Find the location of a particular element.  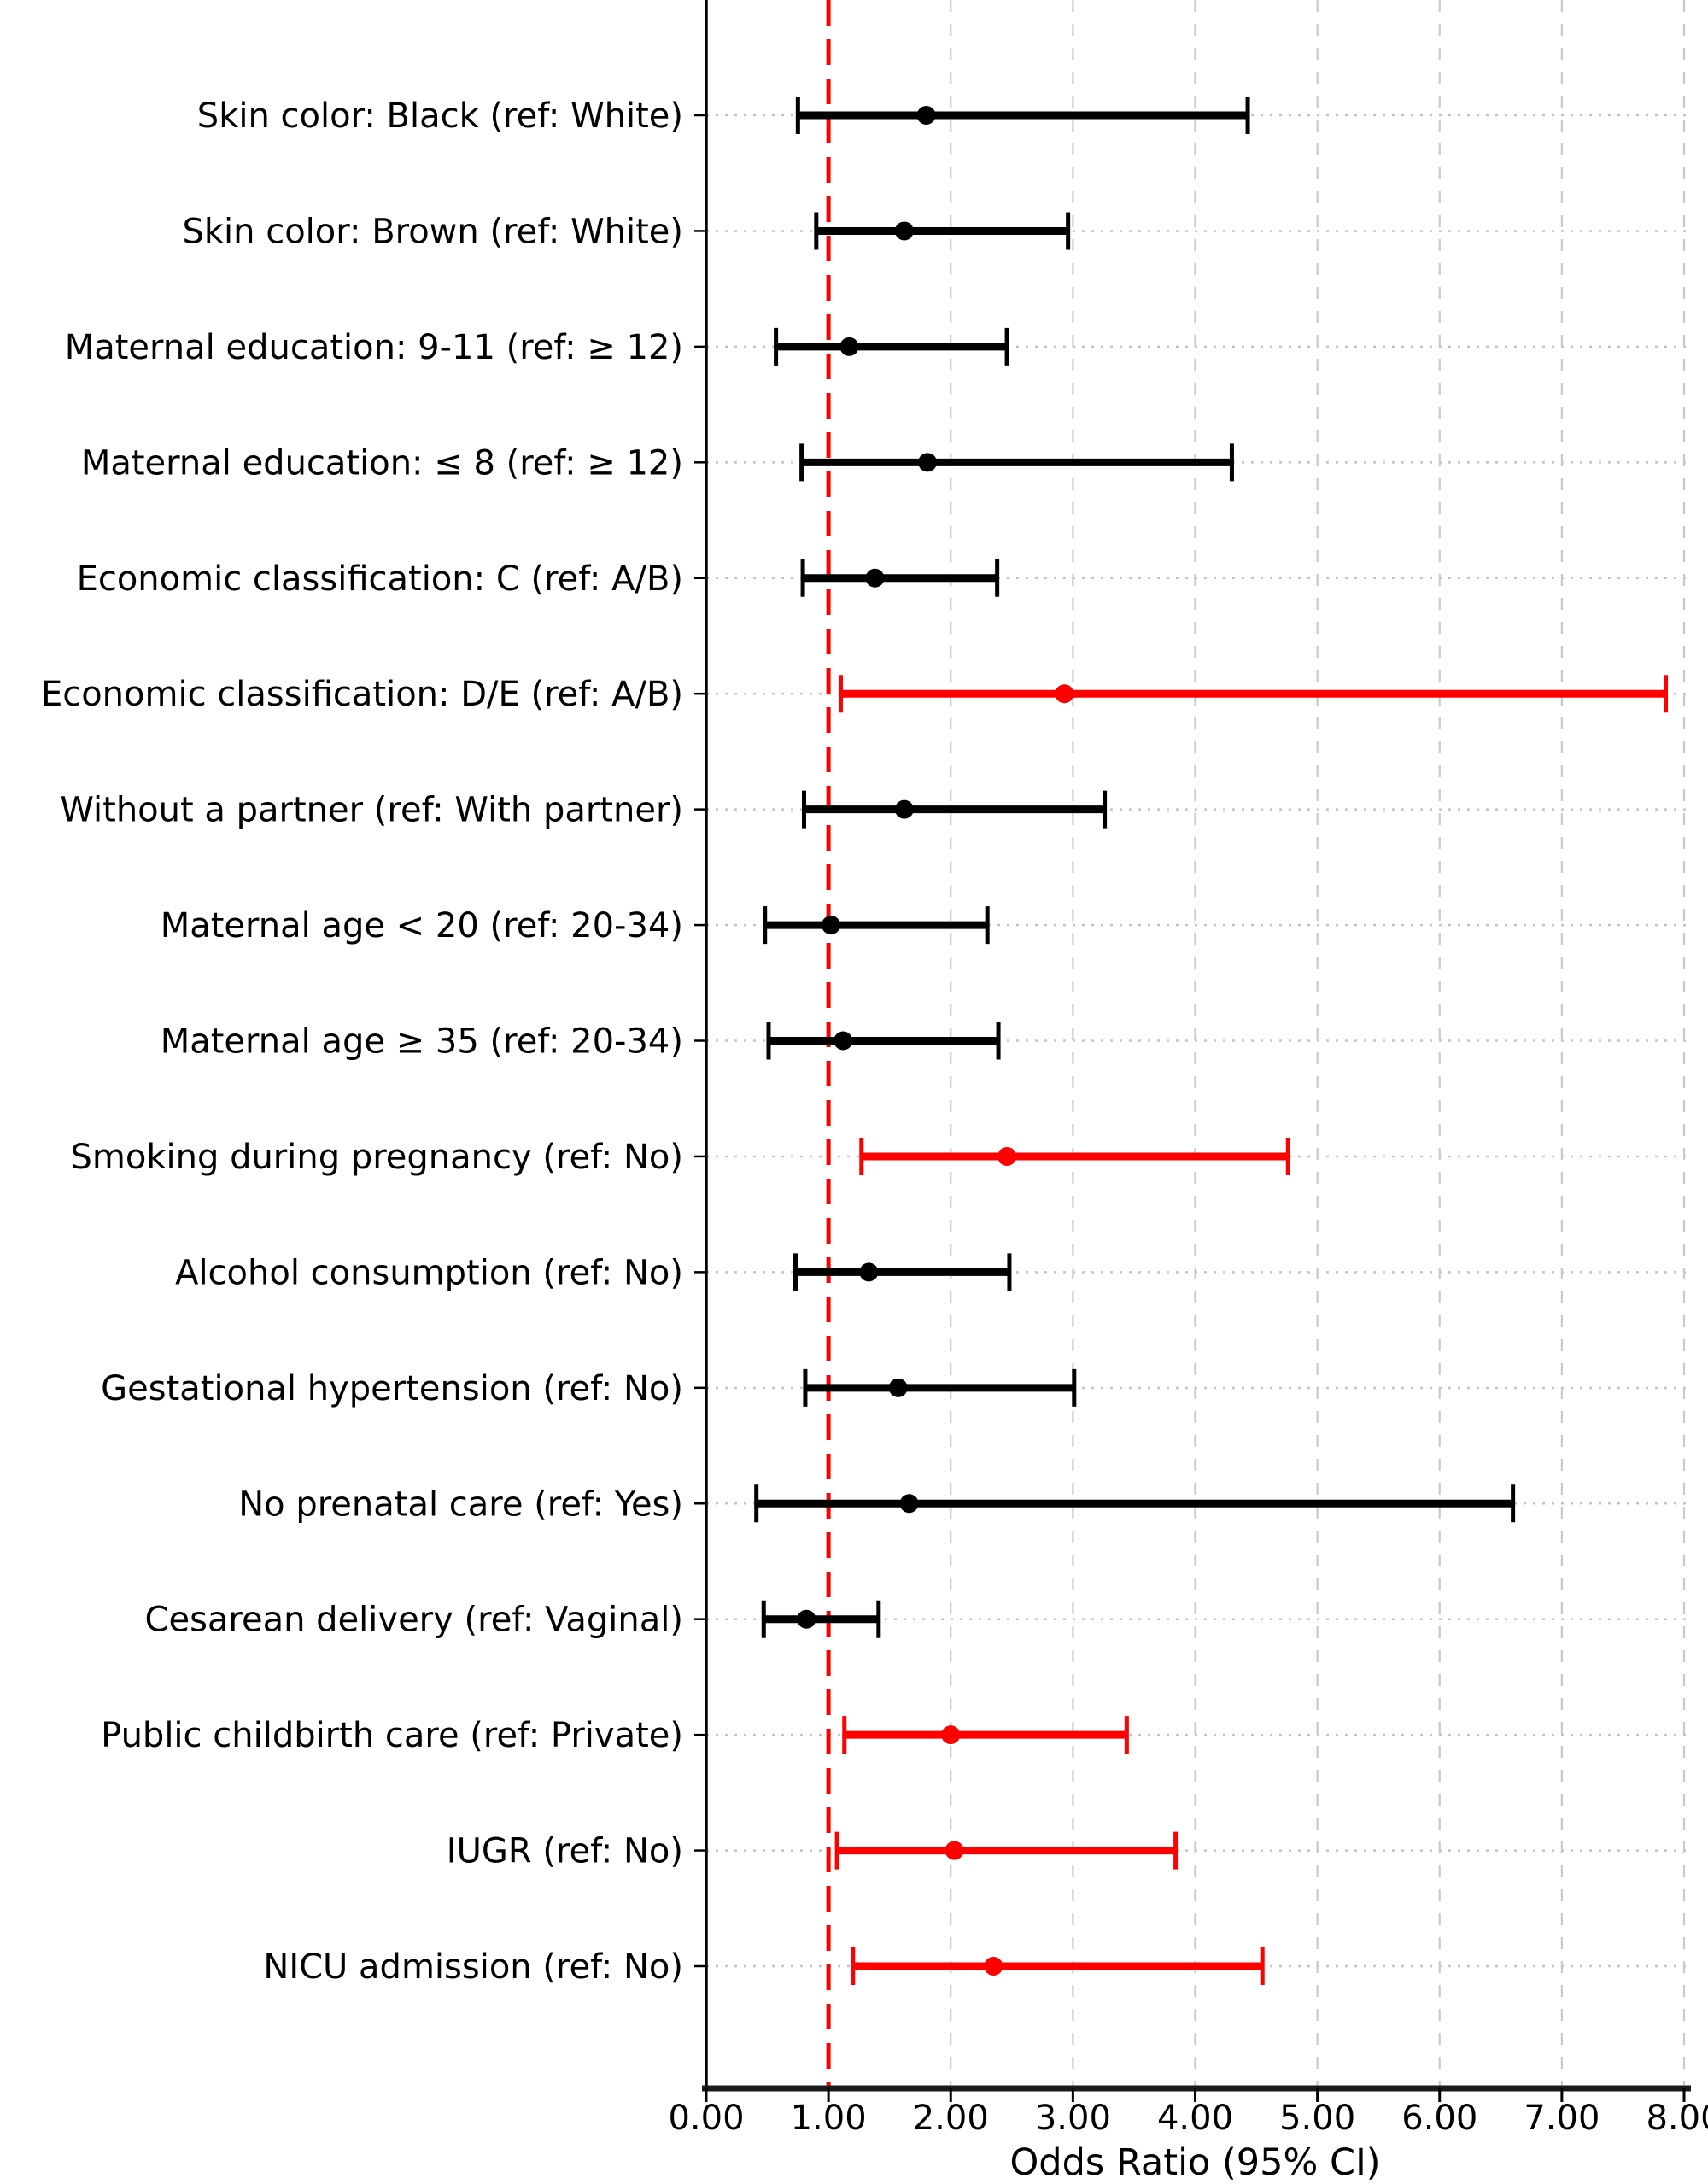

x-axis-title: Odds Ratio (95% CI) is located at coordinates (1194, 2162).